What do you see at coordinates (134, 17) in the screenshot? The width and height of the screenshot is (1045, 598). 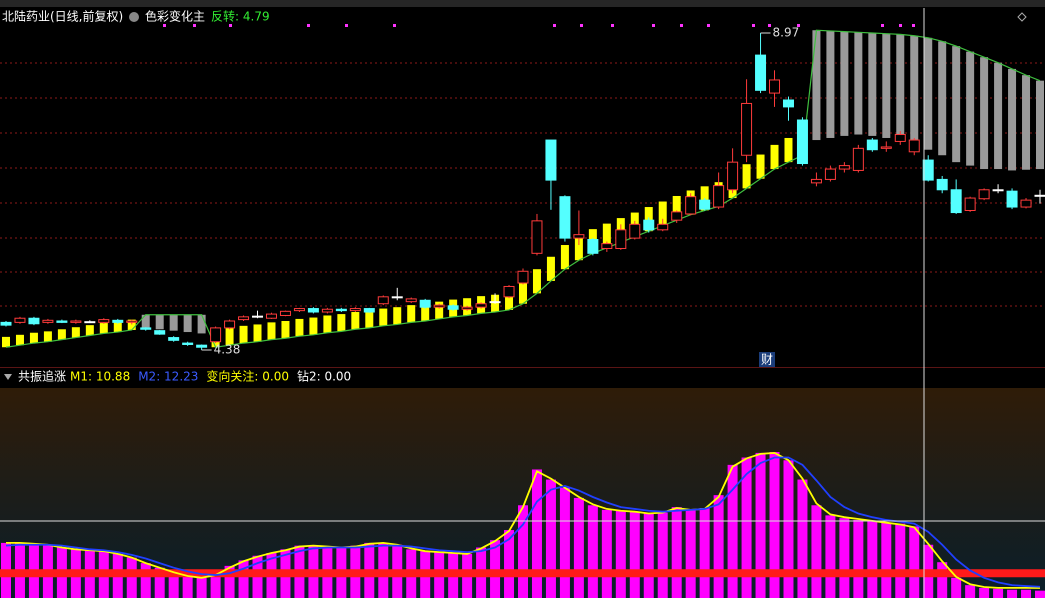 I see `indicator-icon` at bounding box center [134, 17].